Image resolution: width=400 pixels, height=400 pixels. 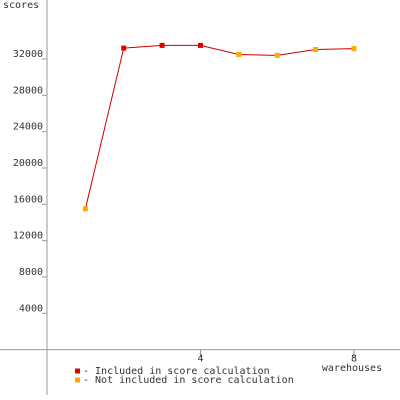 I want to click on y-tick-label: 32000, so click(x=28, y=54).